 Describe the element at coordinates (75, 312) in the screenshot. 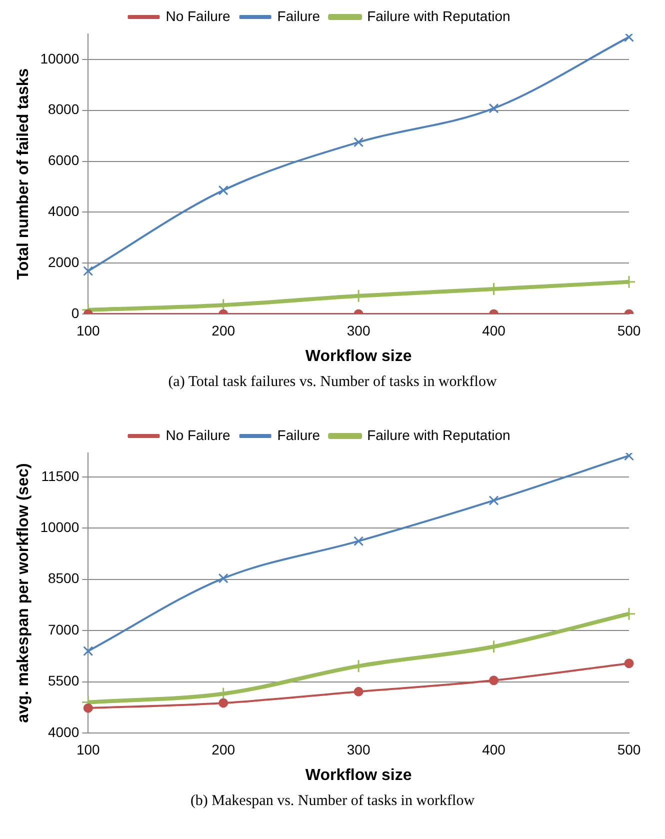

I see `y-tick-label: 0` at that location.